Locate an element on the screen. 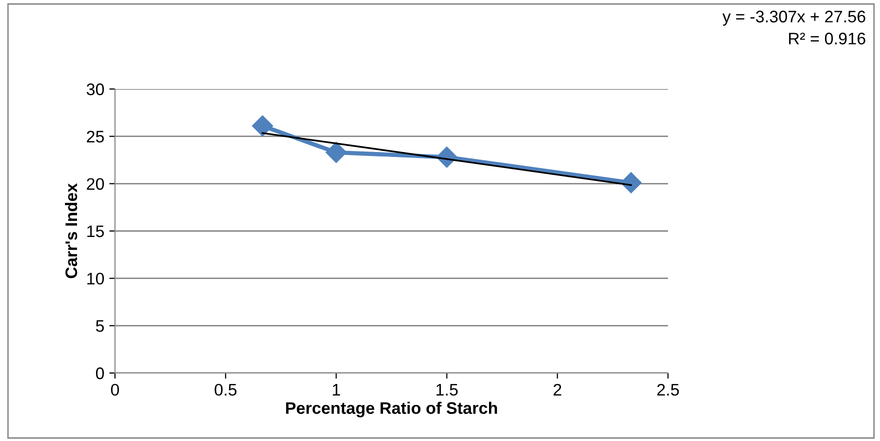 This screenshot has height=441, width=880. x-tick-label: 1.5 is located at coordinates (447, 390).